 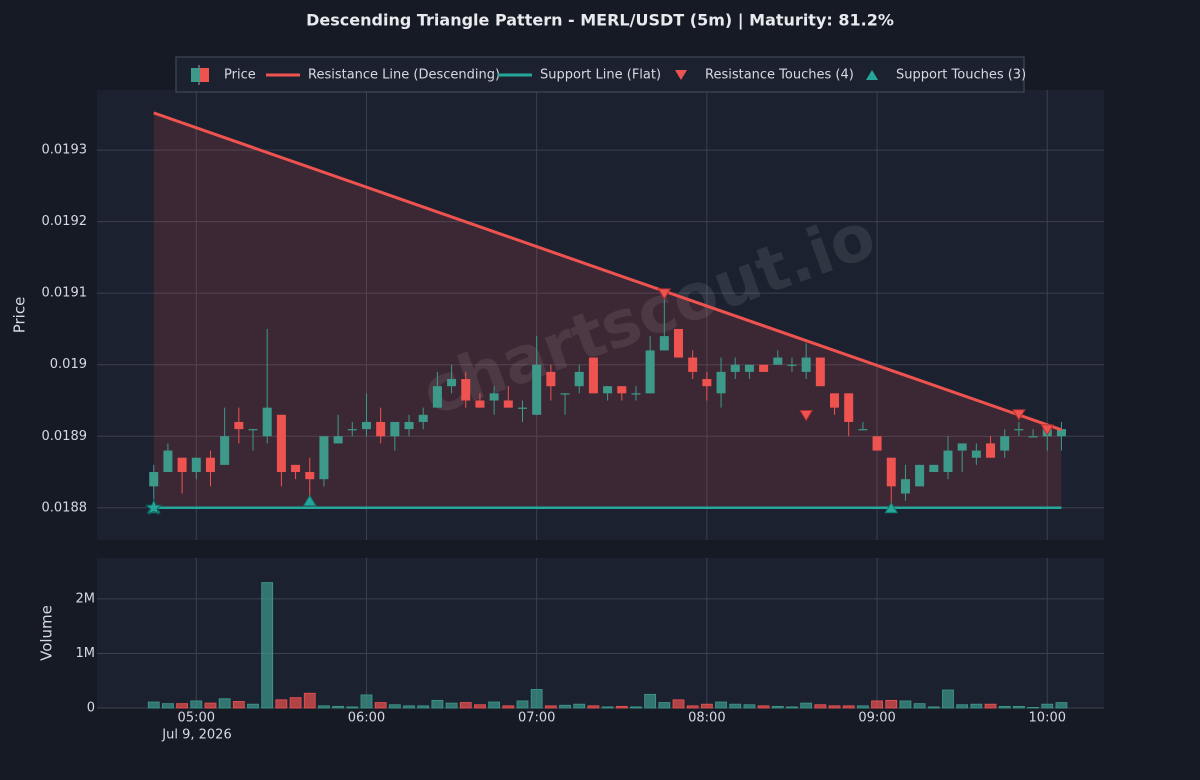 I want to click on y-tick-label: 0.0188, so click(x=65, y=507).